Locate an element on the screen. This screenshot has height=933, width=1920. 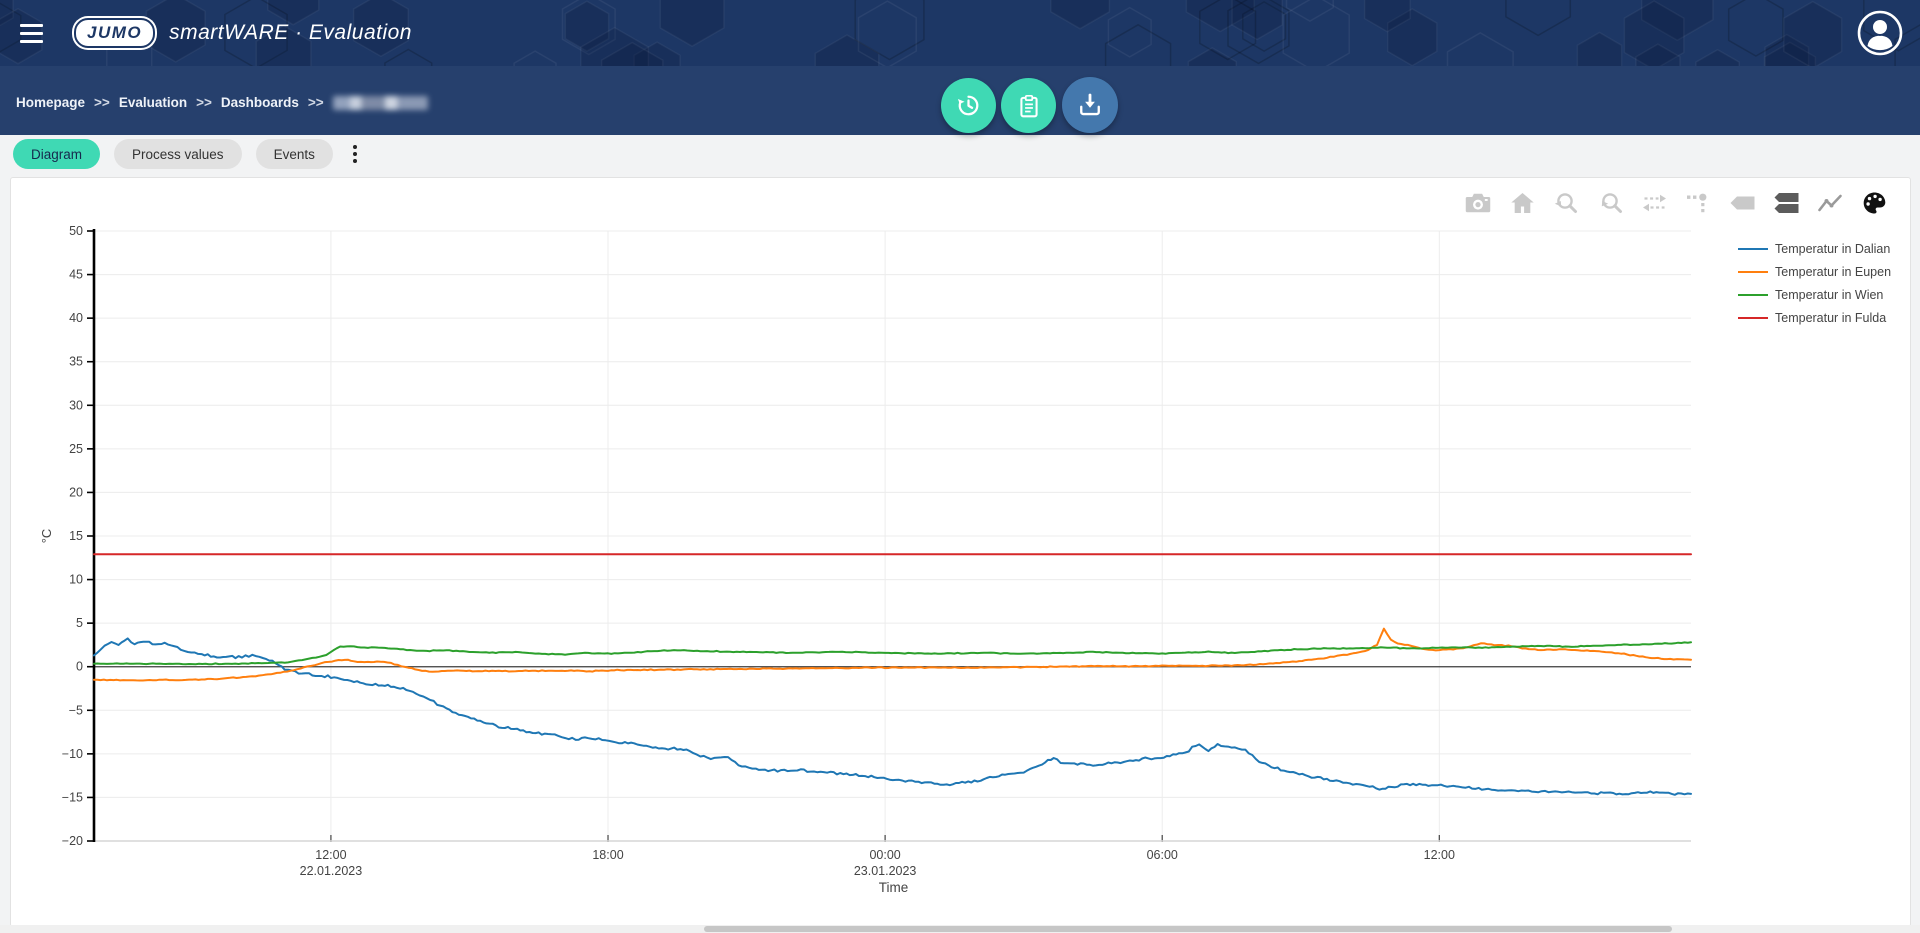
horizontal-scrollbar is located at coordinates (960, 929).